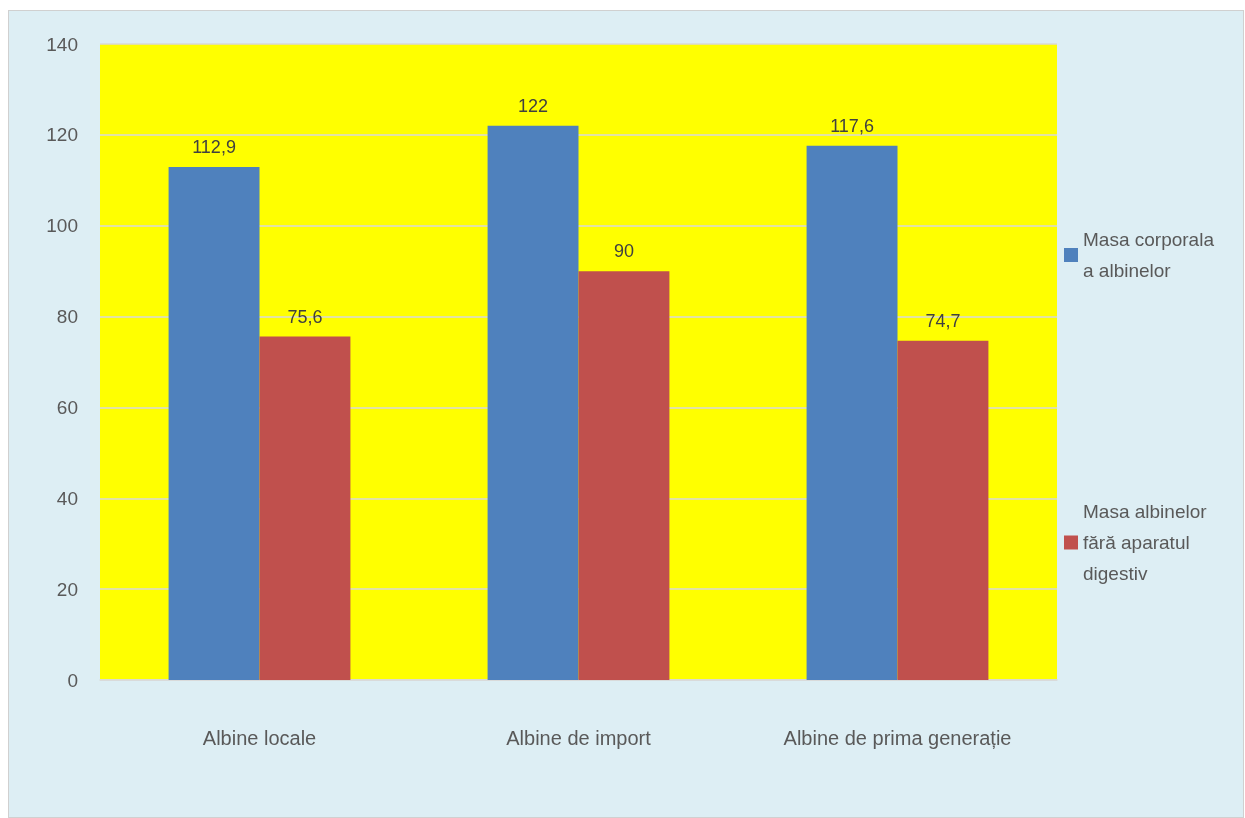 The width and height of the screenshot is (1245, 818). I want to click on y-tick-label: 100, so click(62, 226).